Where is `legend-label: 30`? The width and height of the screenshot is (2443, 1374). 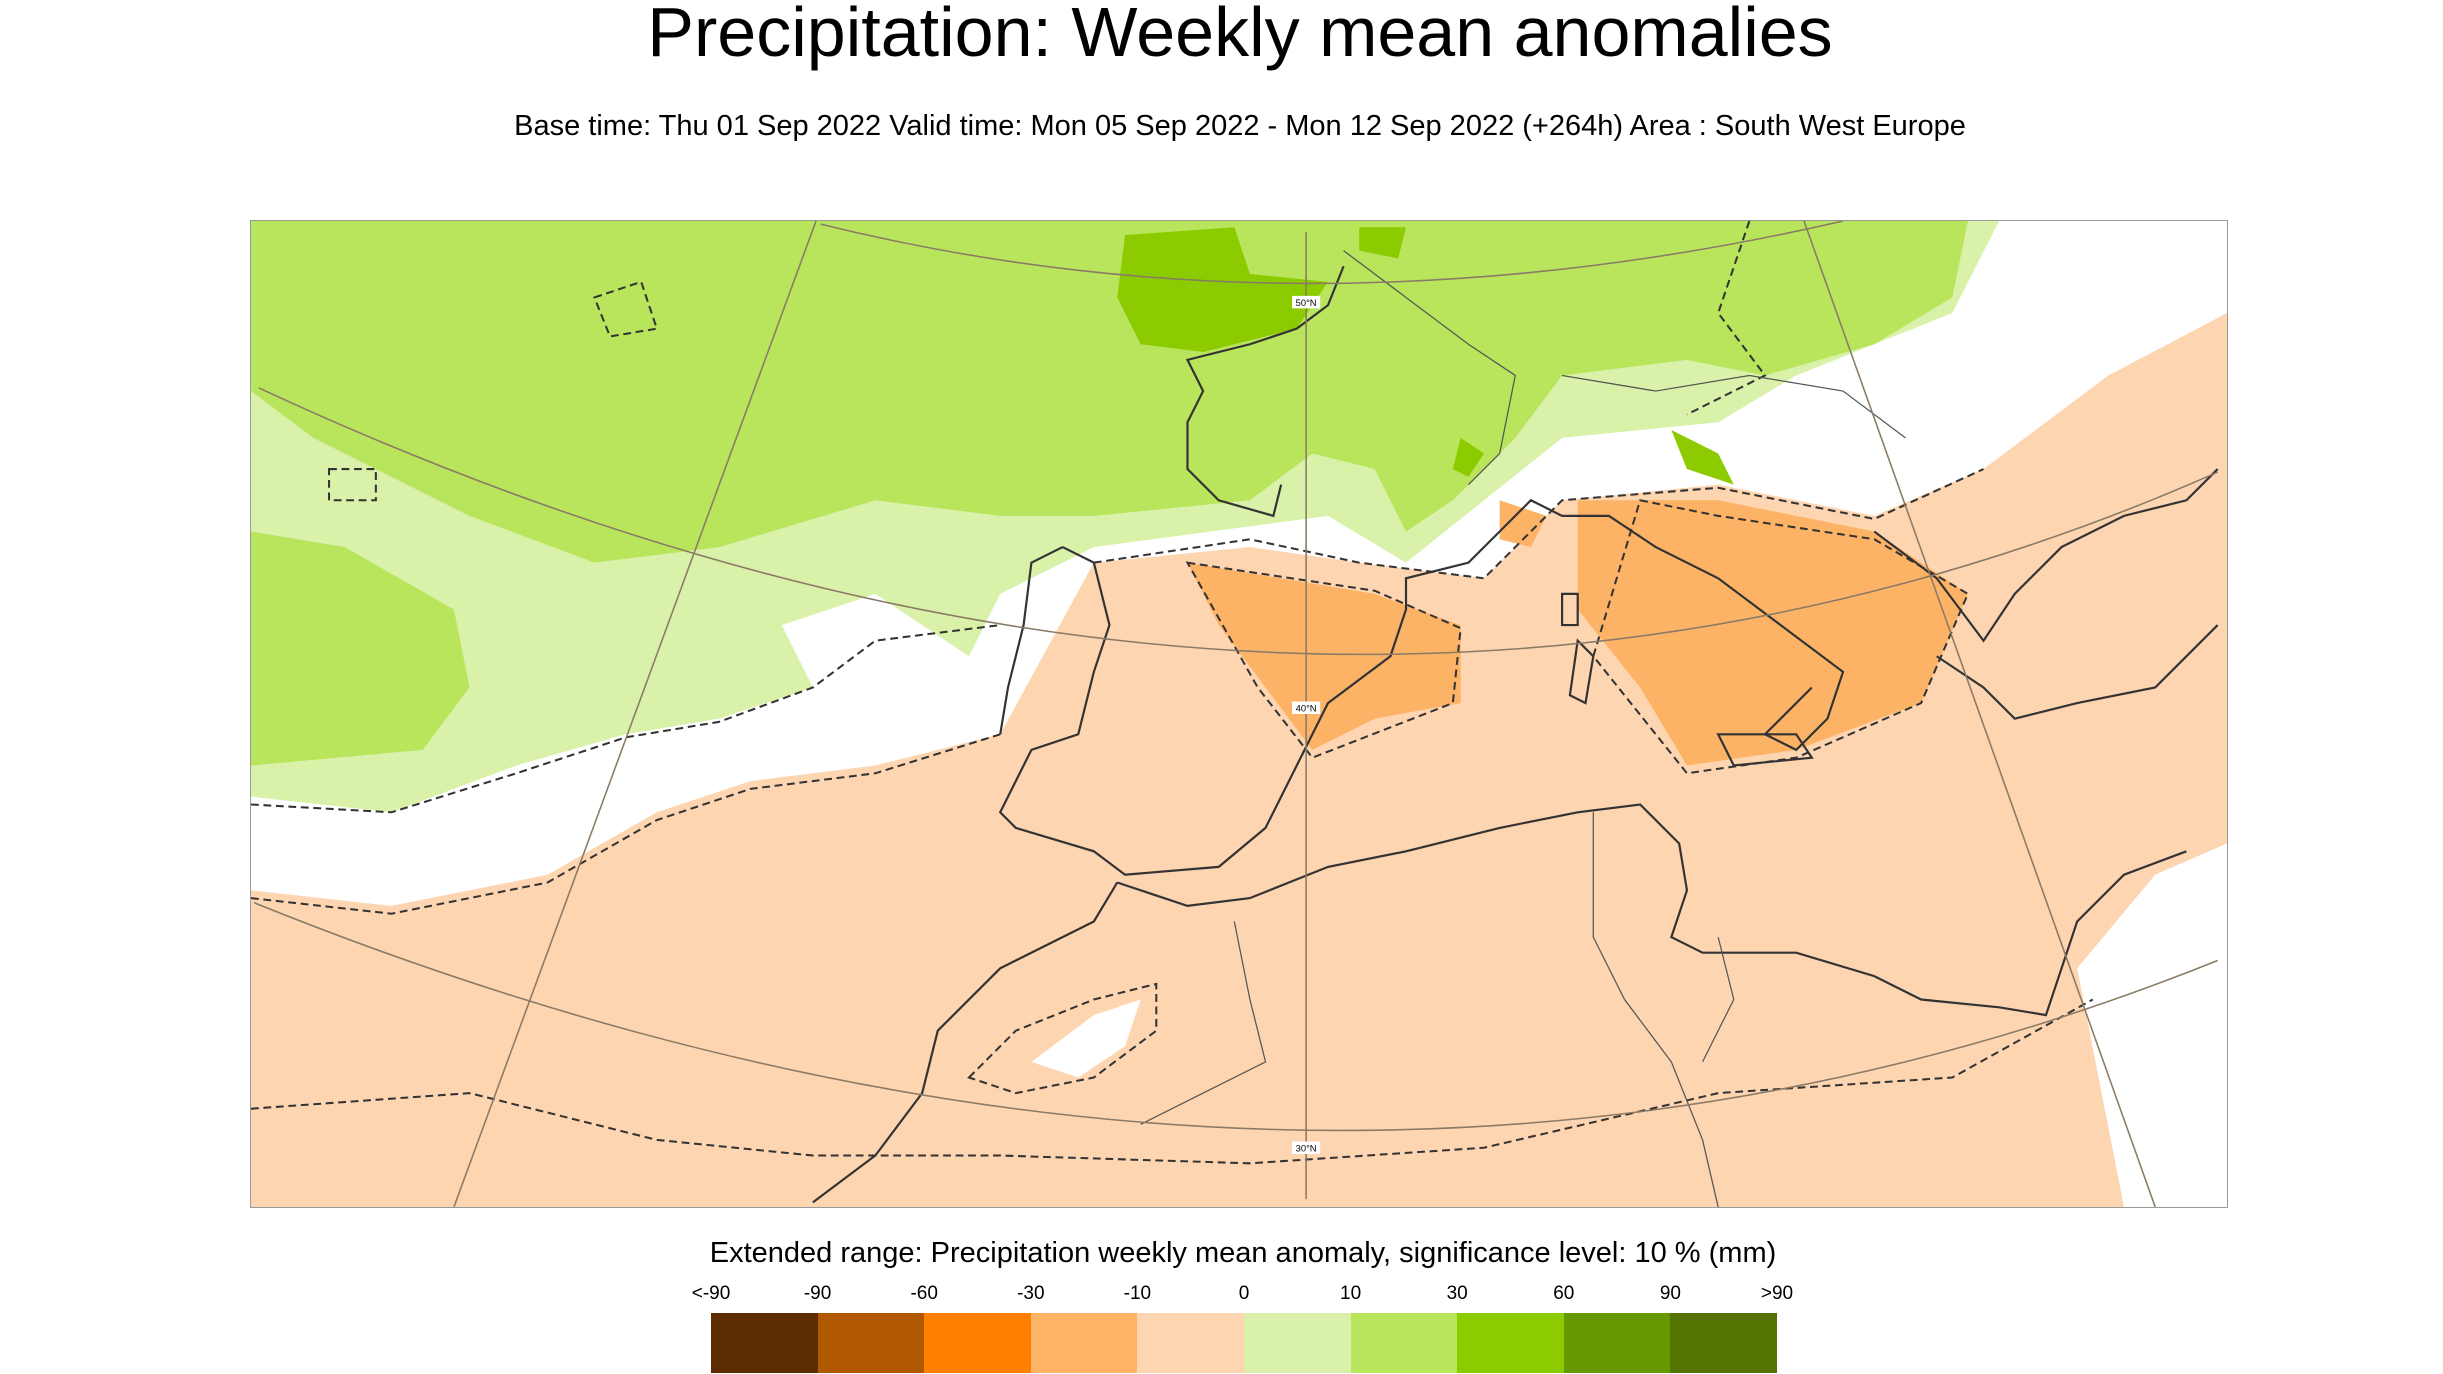
legend-label: 30 is located at coordinates (1457, 1293).